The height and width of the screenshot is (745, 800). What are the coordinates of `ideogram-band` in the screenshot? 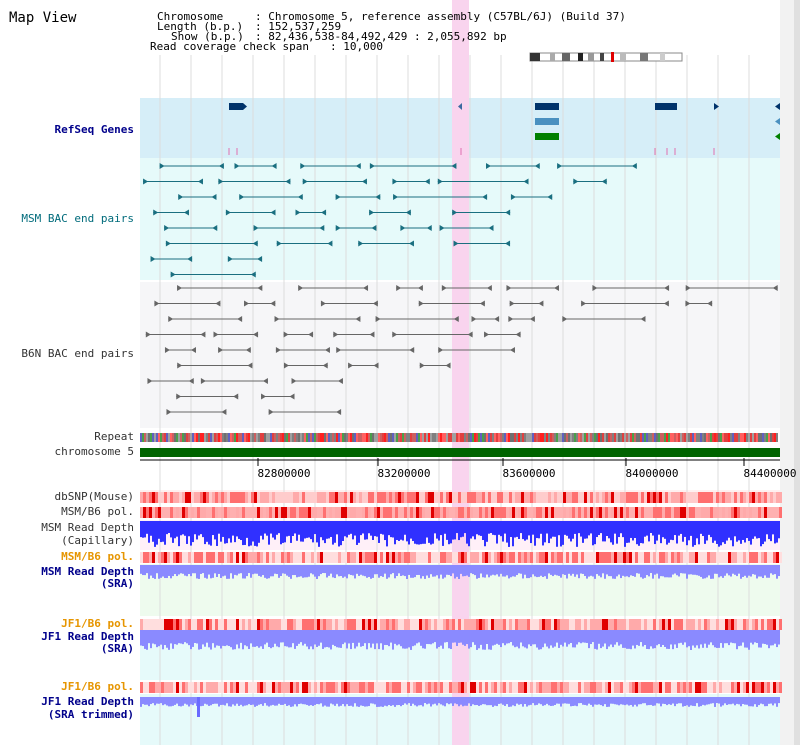 It's located at (552, 57).